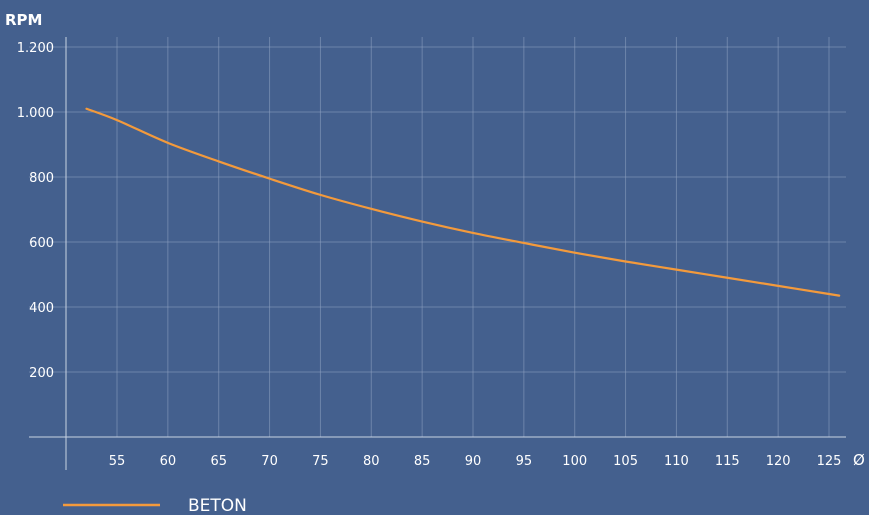  Describe the element at coordinates (676, 461) in the screenshot. I see `x-tick-label: 110` at that location.